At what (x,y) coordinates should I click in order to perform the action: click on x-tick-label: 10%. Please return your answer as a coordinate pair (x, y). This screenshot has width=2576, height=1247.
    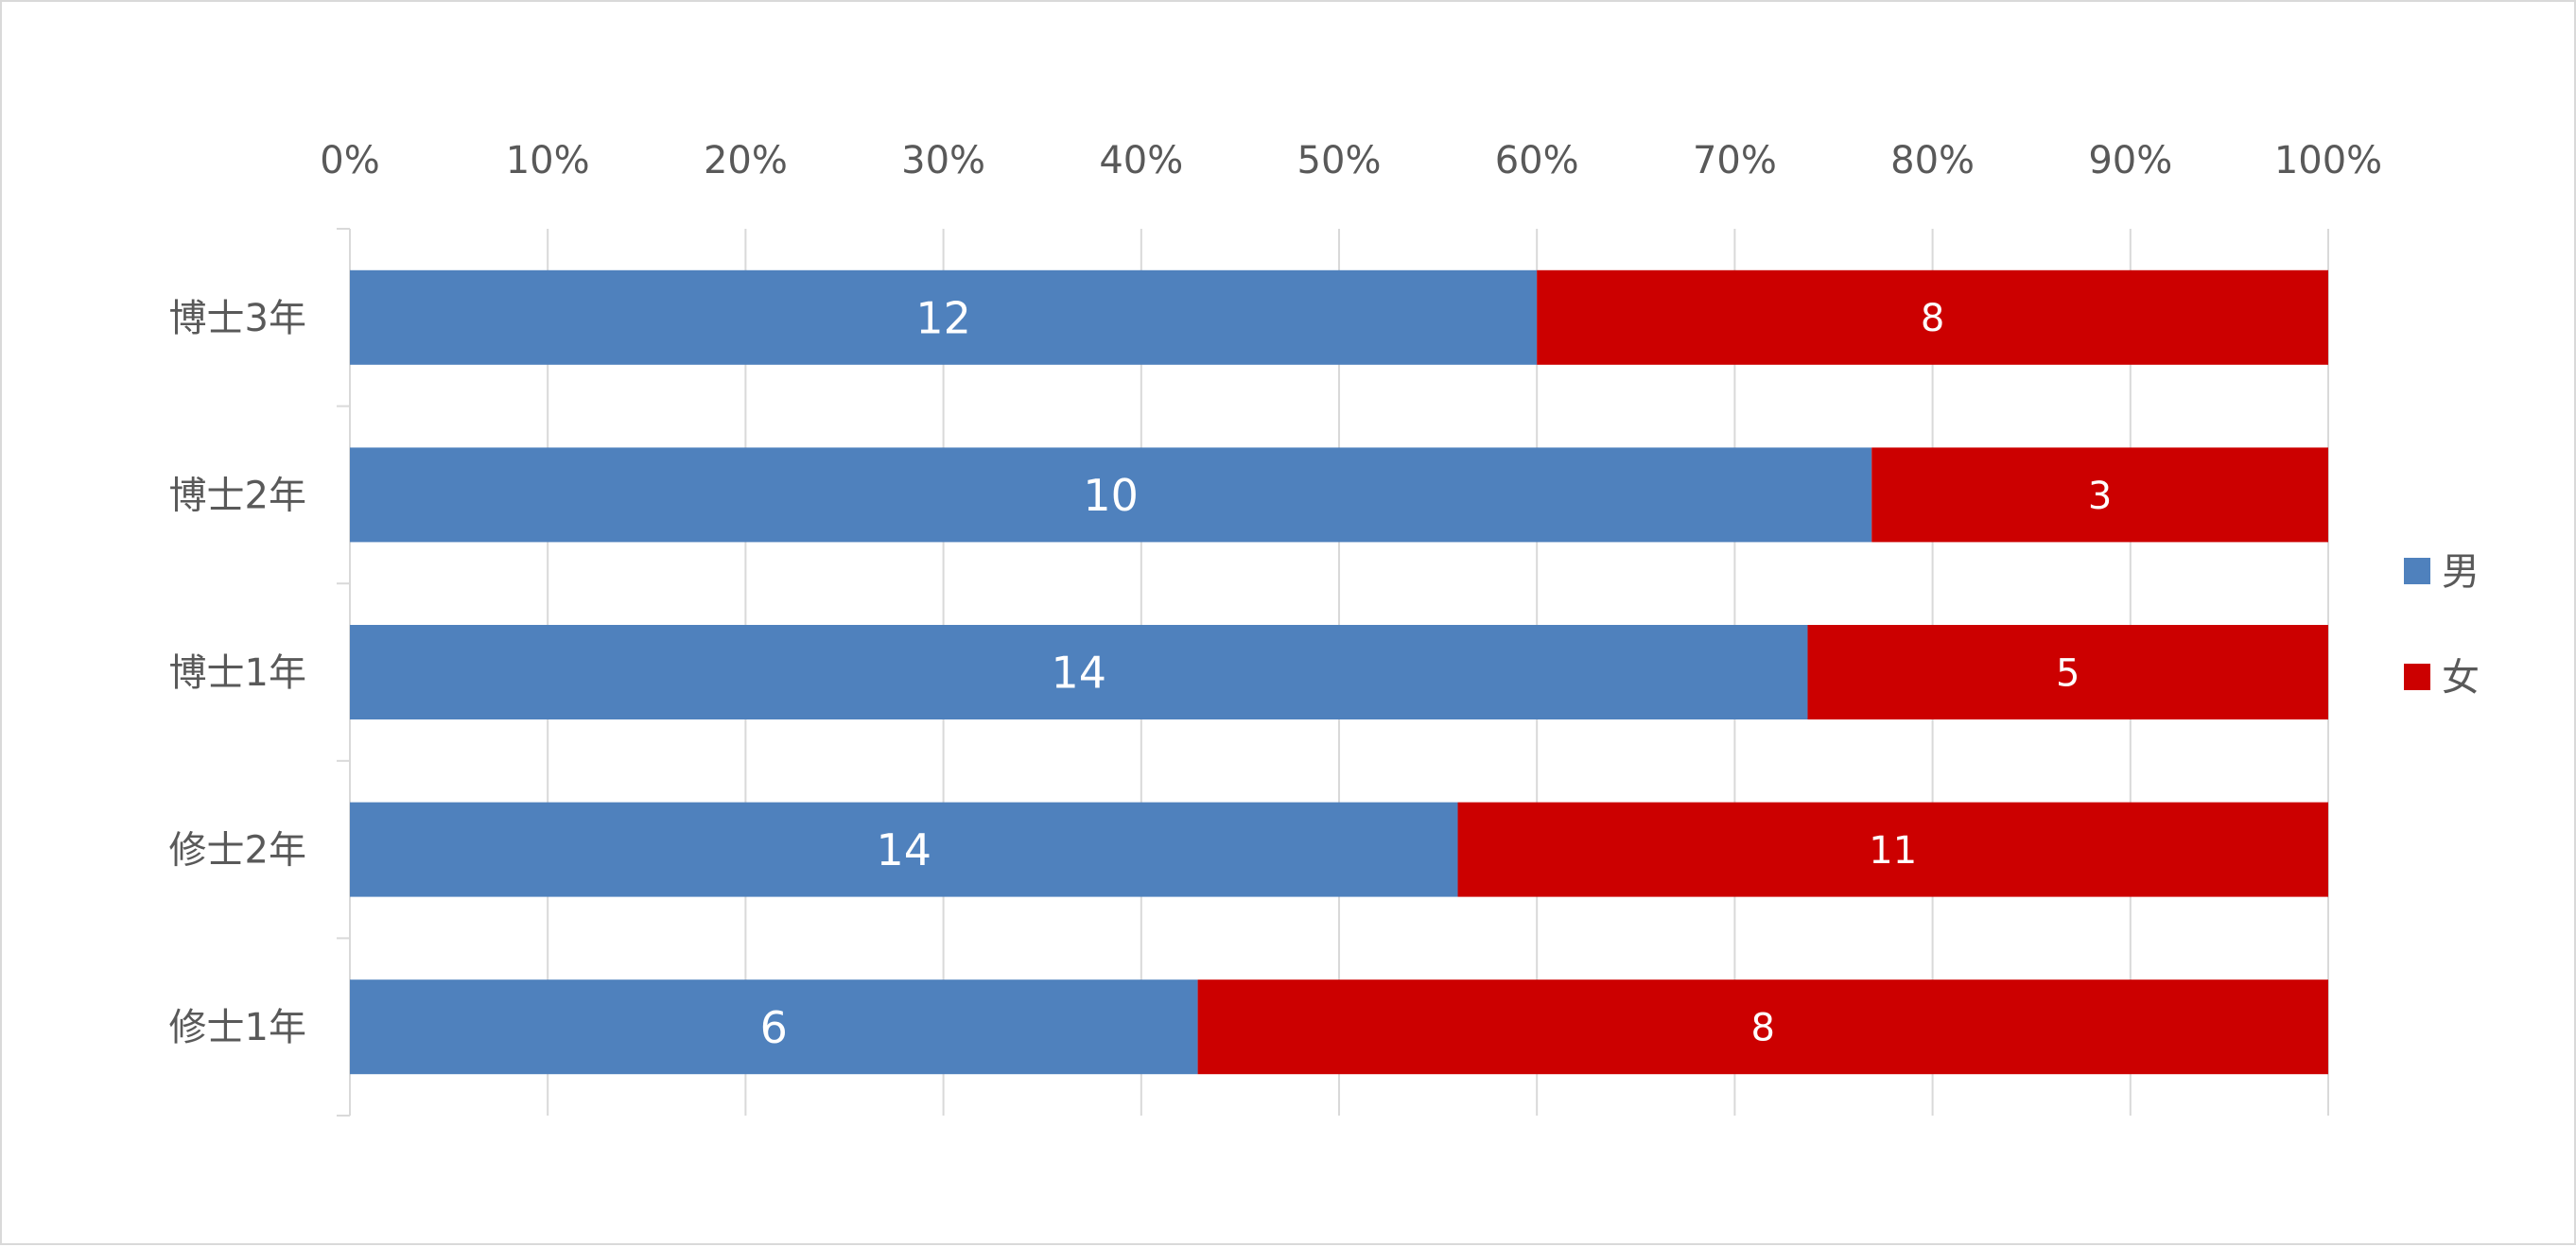
    Looking at the image, I should click on (548, 161).